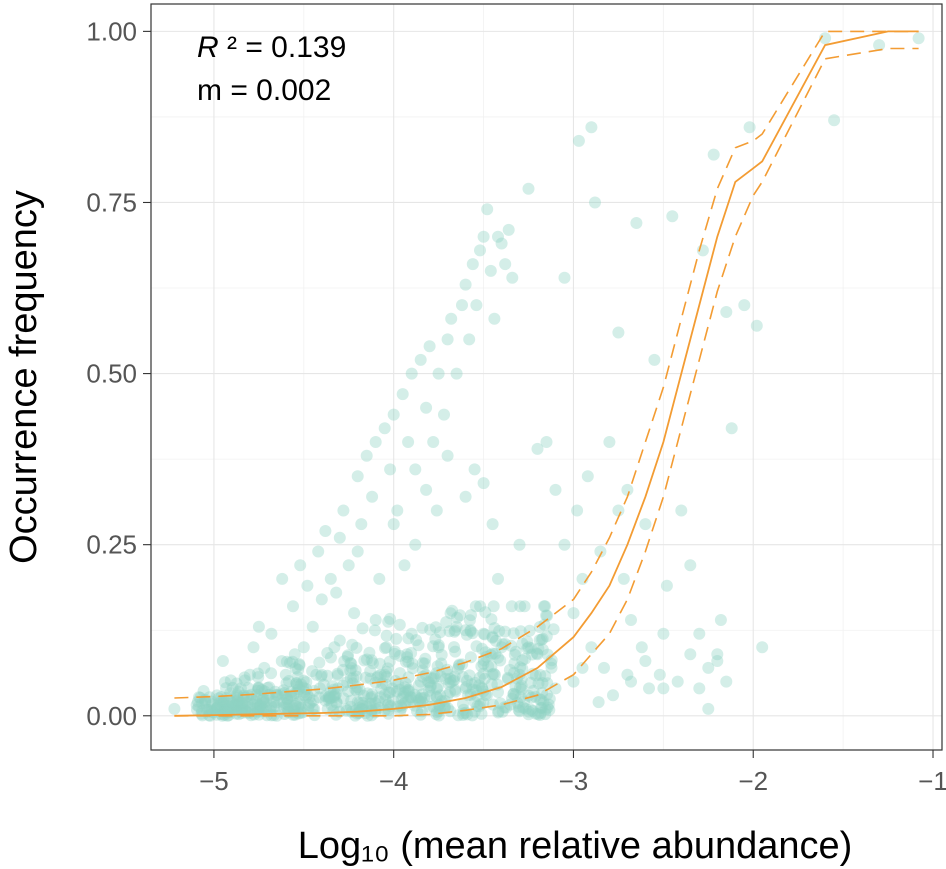  What do you see at coordinates (24, 377) in the screenshot?
I see `y-axis-title: Occurrence frequency` at bounding box center [24, 377].